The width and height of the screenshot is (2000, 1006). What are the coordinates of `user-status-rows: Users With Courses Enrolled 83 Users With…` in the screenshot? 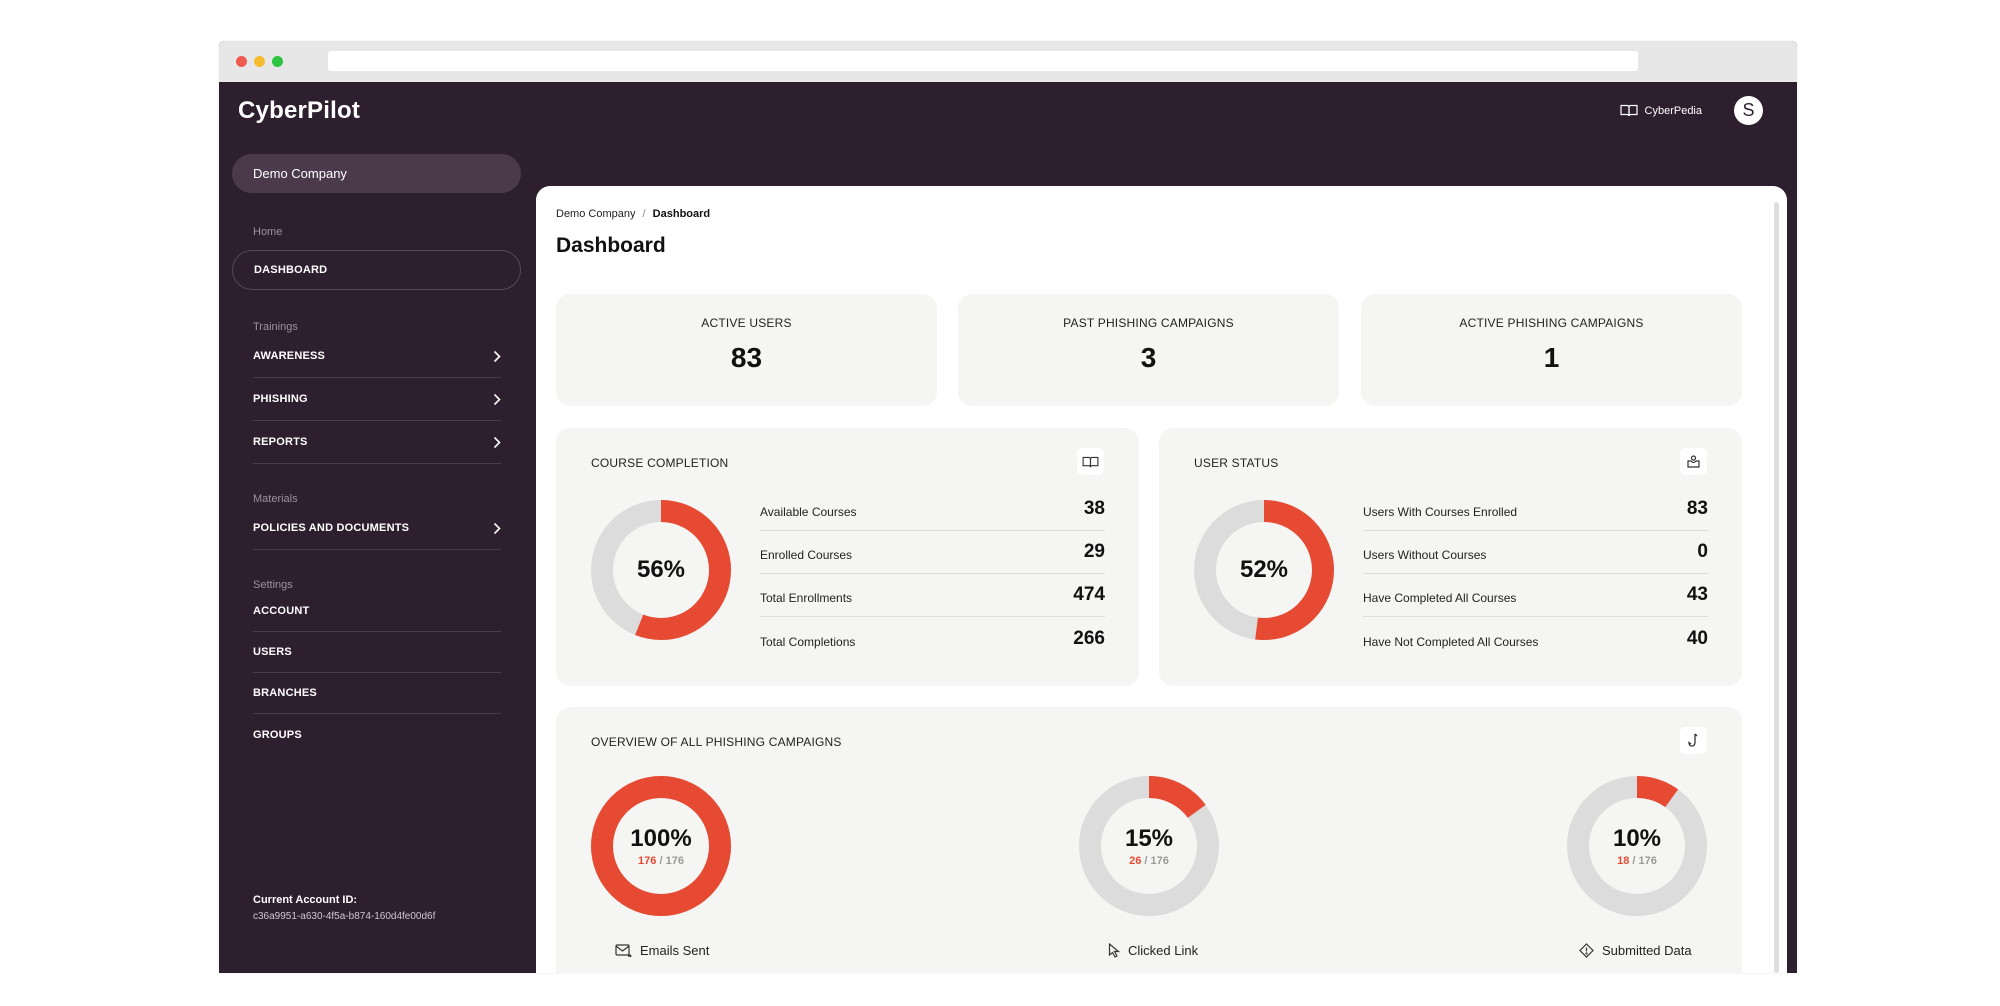 It's located at (1535, 574).